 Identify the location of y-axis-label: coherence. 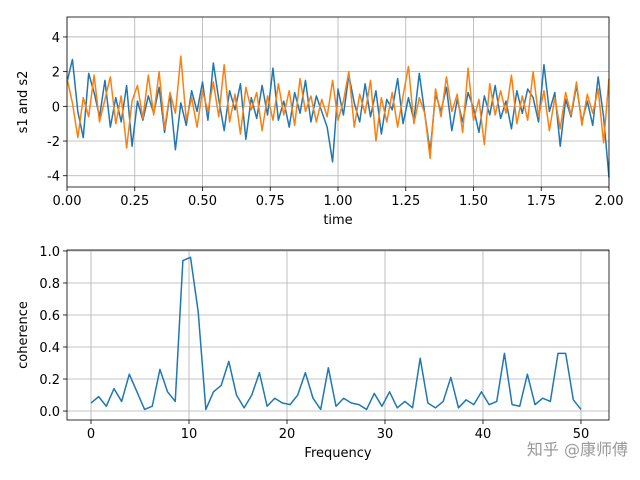
(23, 335).